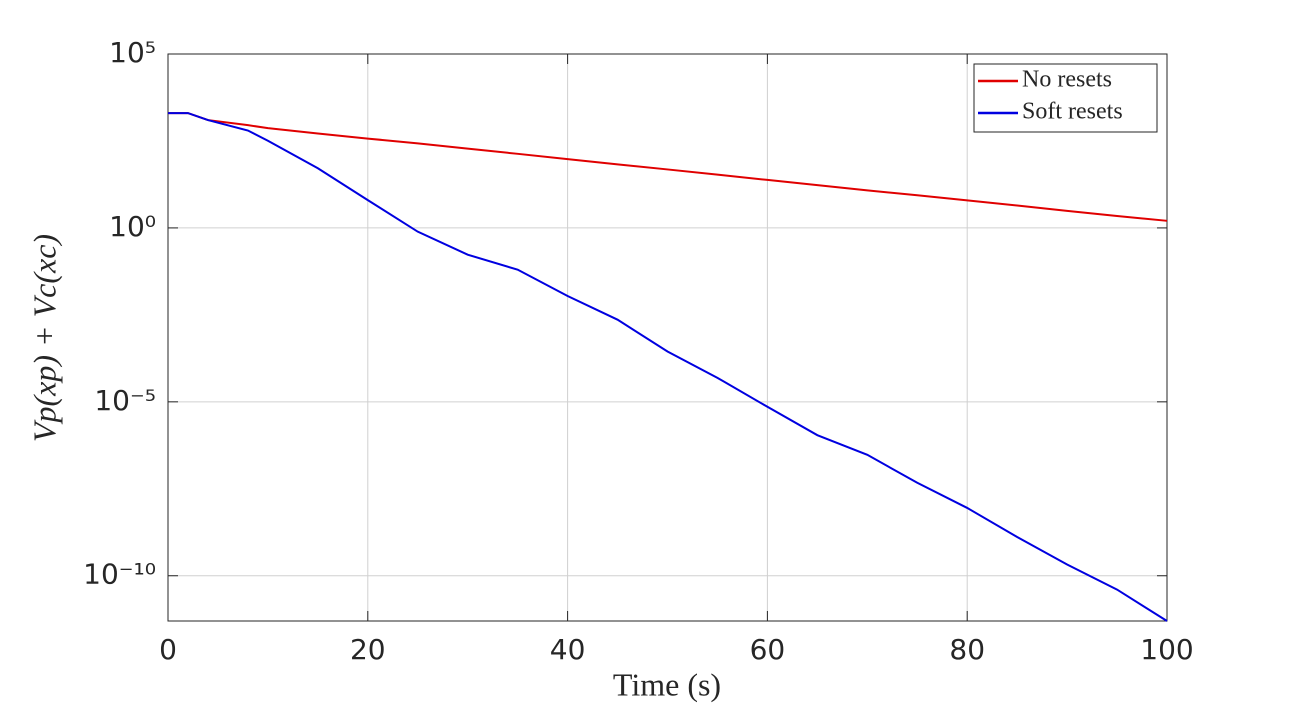 Image resolution: width=1290 pixels, height=717 pixels. What do you see at coordinates (667, 684) in the screenshot?
I see `x-axis-label: Time (s)` at bounding box center [667, 684].